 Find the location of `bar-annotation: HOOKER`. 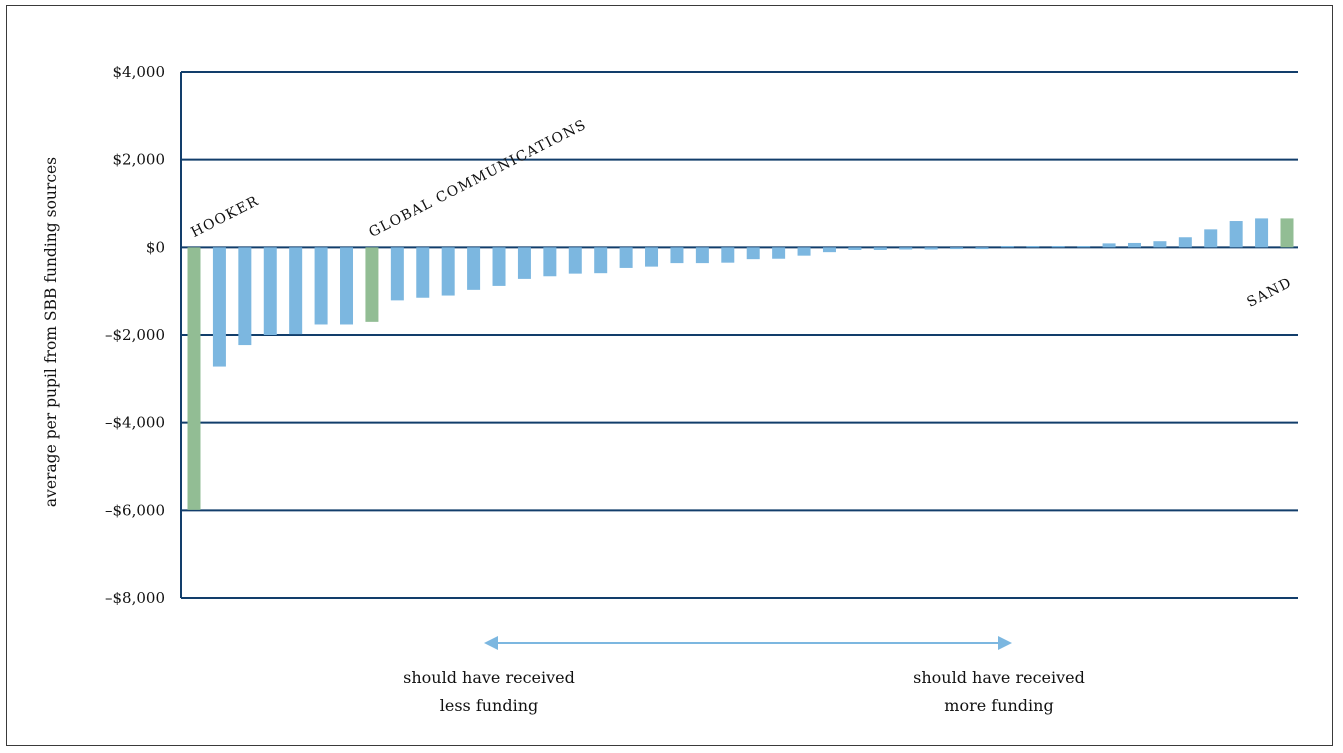

bar-annotation: HOOKER is located at coordinates (225, 217).